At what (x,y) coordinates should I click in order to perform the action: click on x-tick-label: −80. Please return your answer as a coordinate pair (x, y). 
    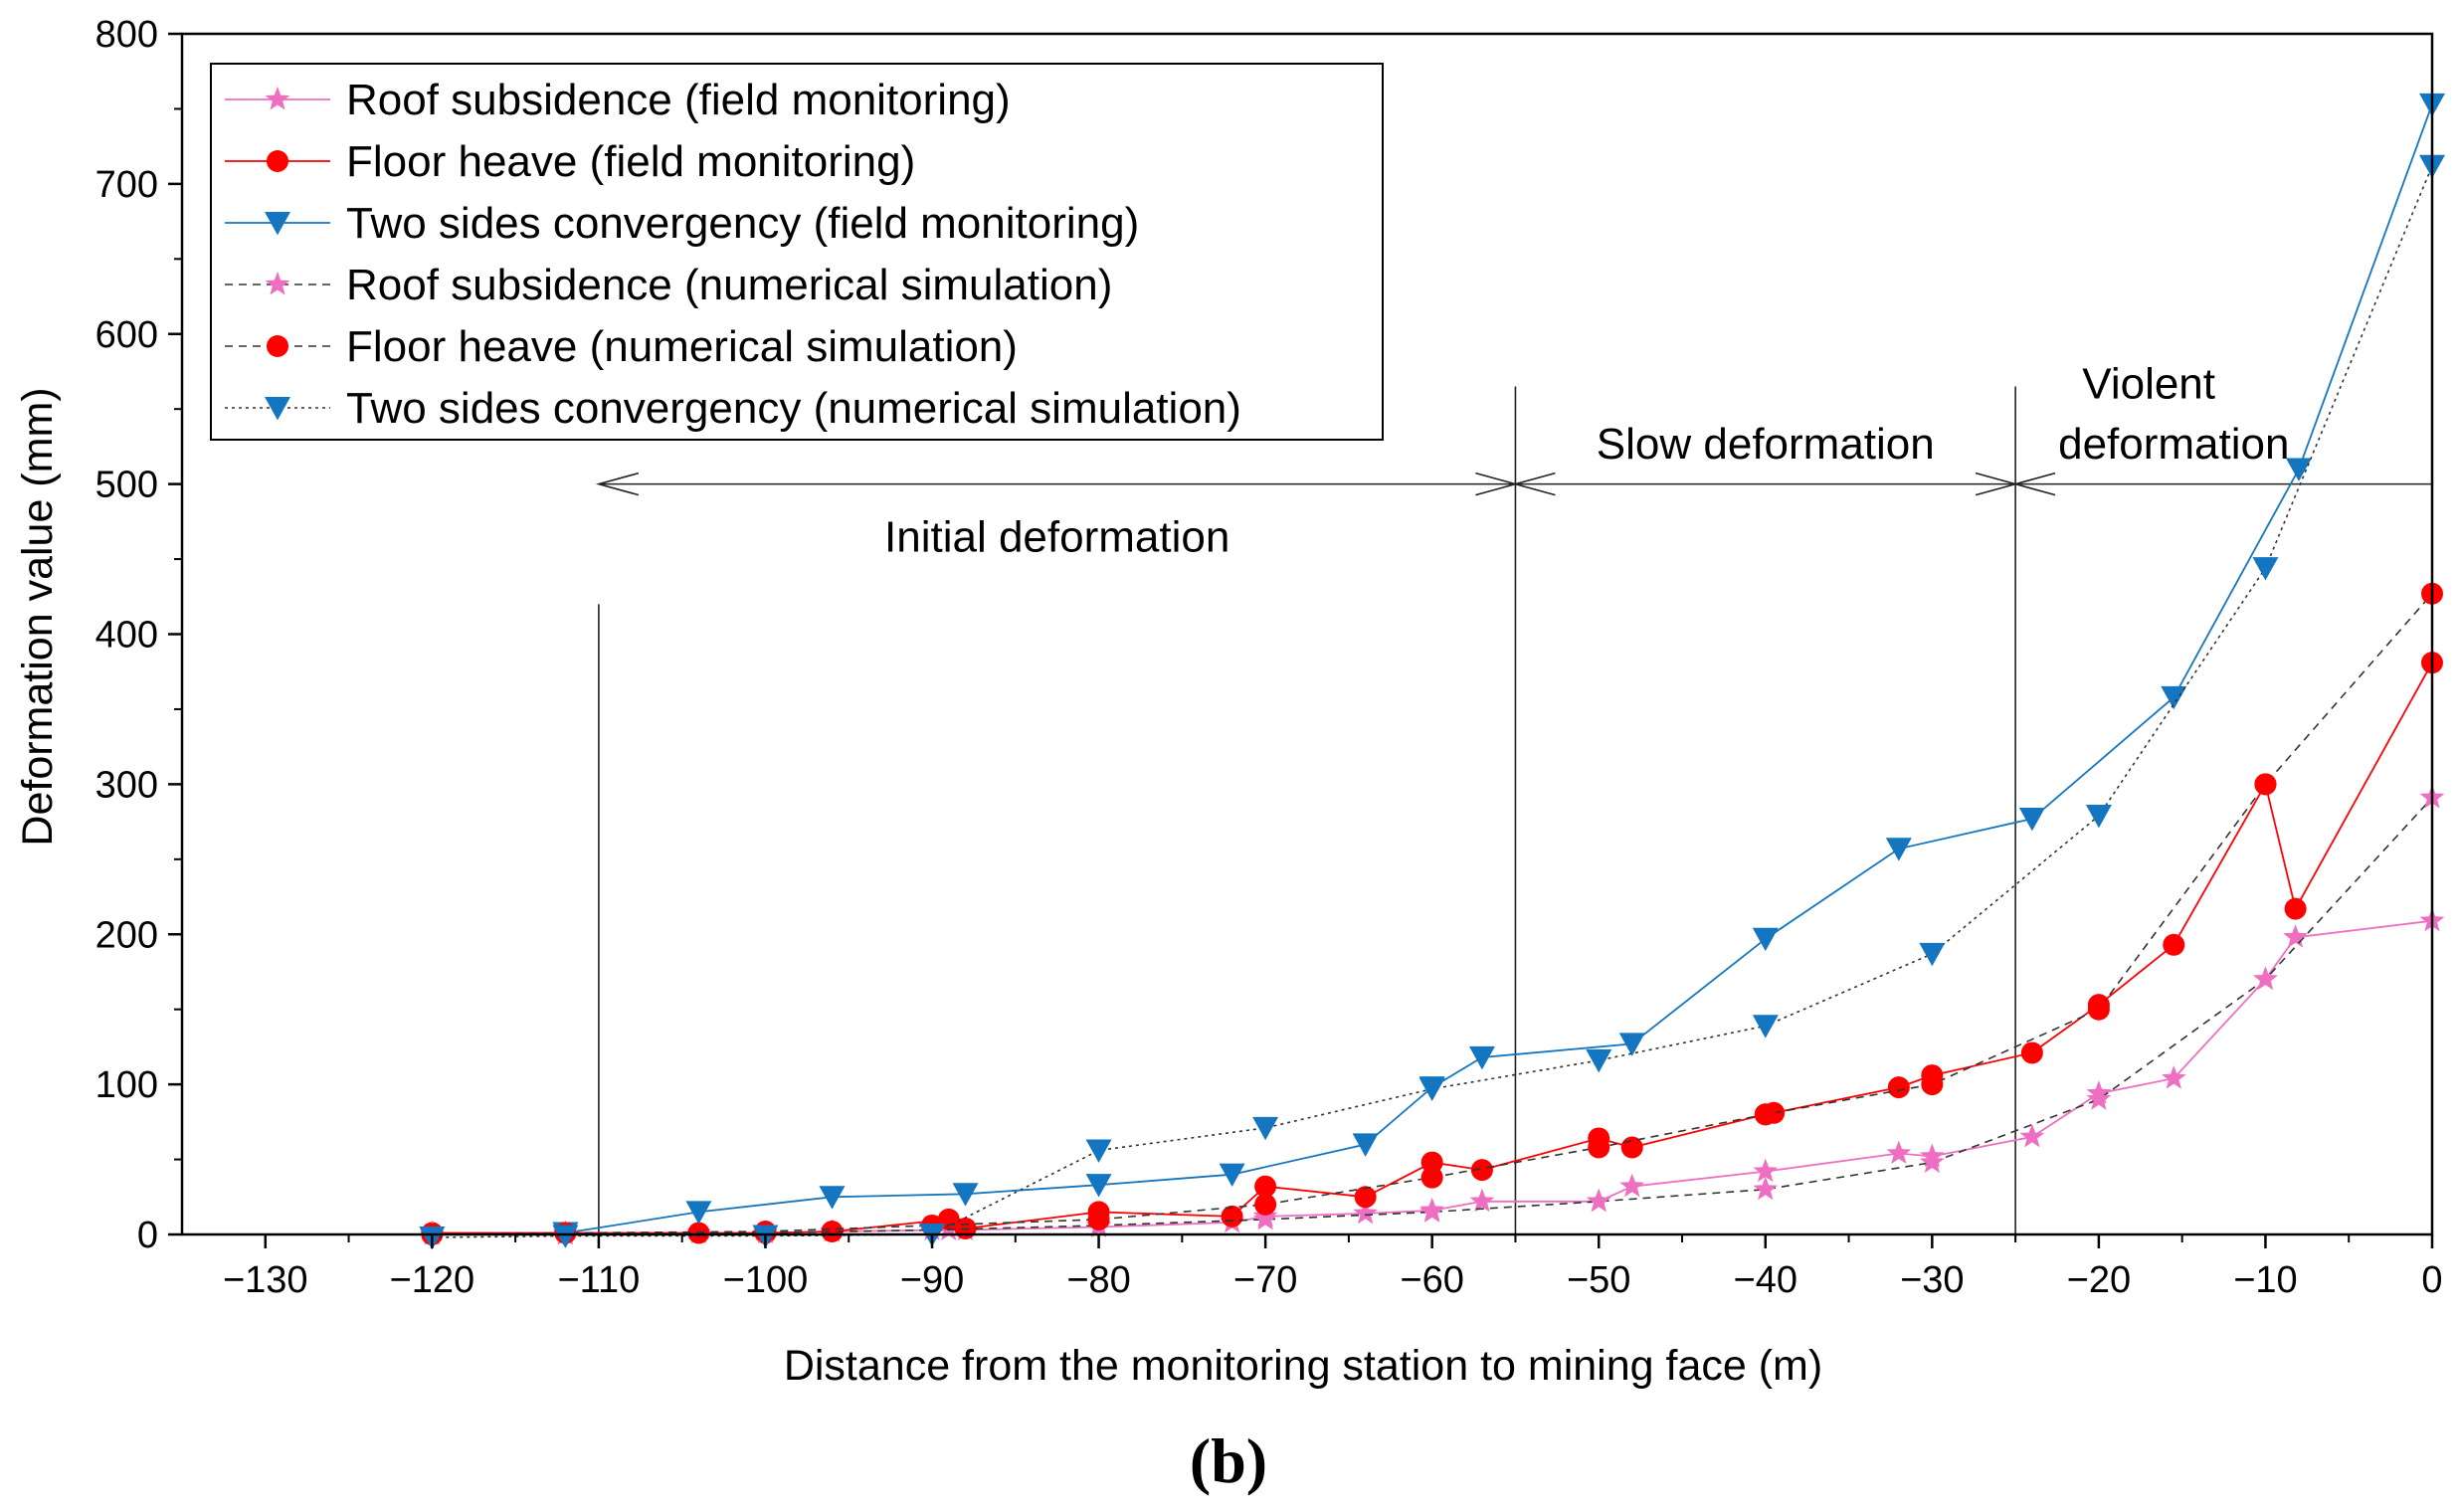
    Looking at the image, I should click on (1098, 1280).